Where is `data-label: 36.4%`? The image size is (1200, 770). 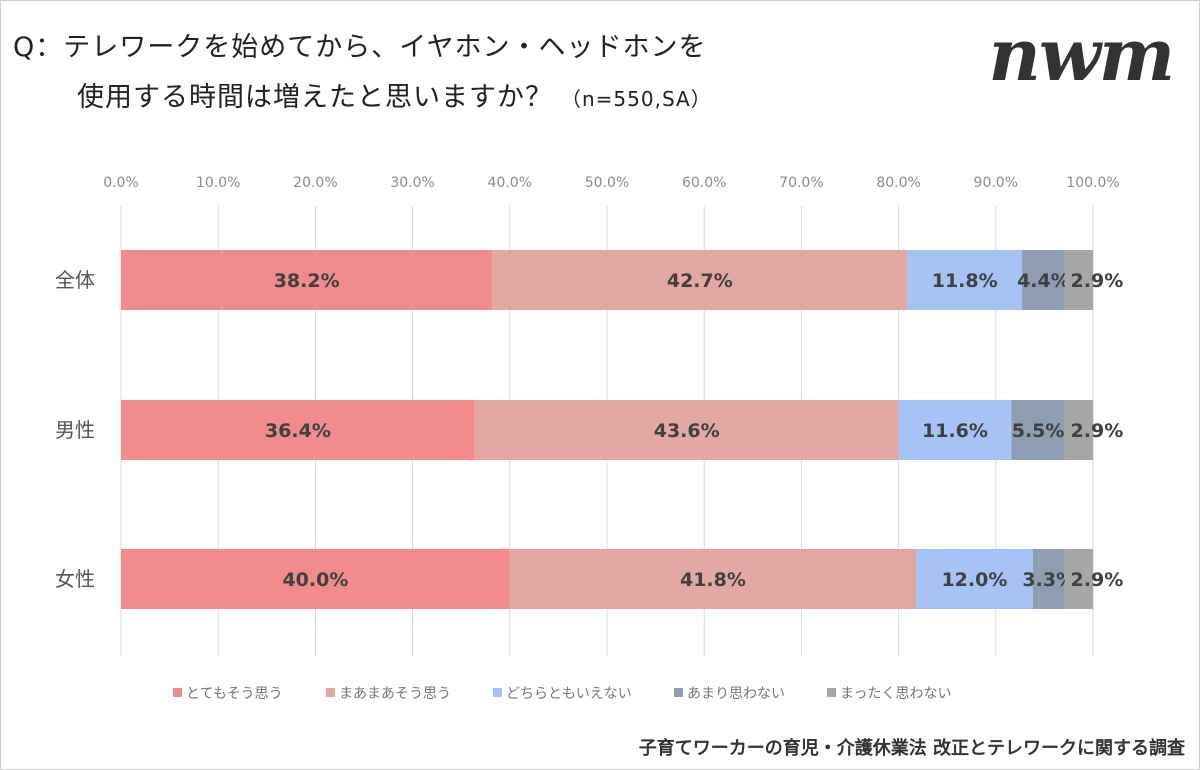
data-label: 36.4% is located at coordinates (298, 431).